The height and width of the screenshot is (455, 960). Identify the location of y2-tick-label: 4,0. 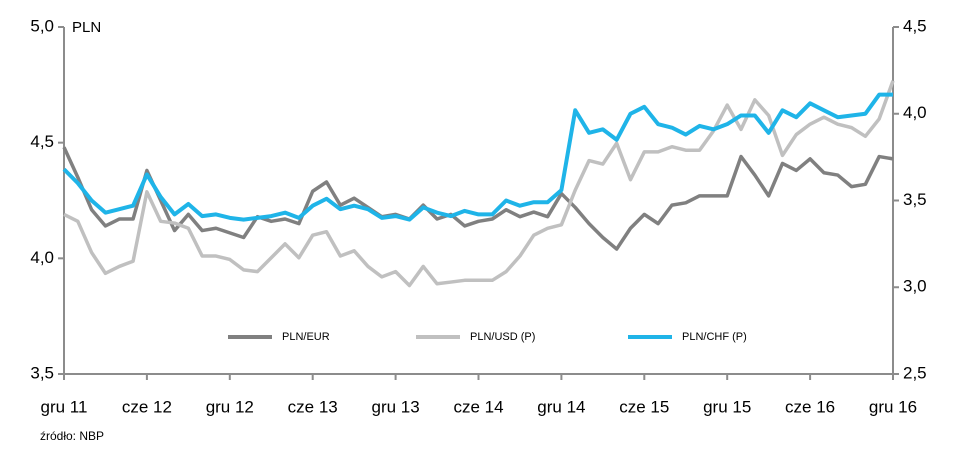
(915, 112).